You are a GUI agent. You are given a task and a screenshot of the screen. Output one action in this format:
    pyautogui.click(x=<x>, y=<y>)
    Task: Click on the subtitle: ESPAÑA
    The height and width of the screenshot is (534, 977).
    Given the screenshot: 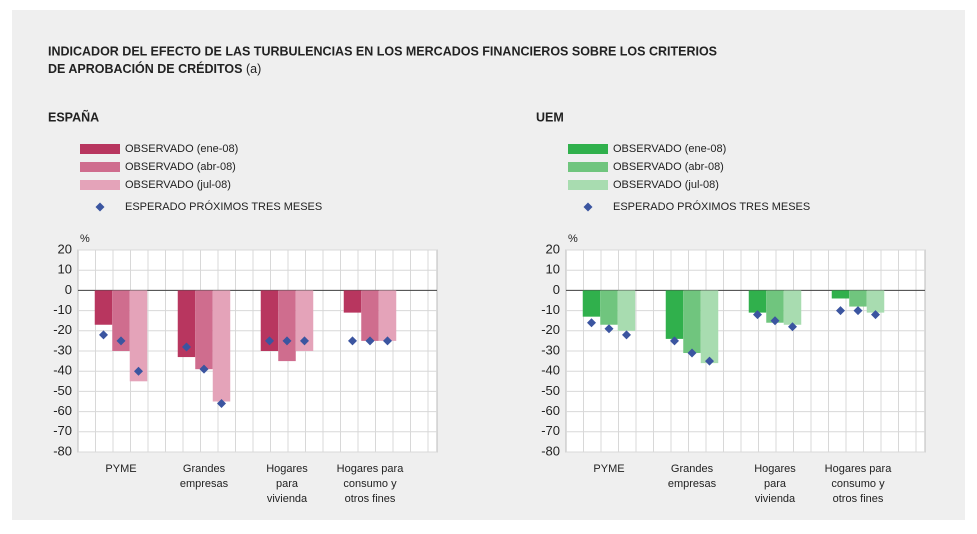 What is the action you would take?
    pyautogui.click(x=73, y=116)
    